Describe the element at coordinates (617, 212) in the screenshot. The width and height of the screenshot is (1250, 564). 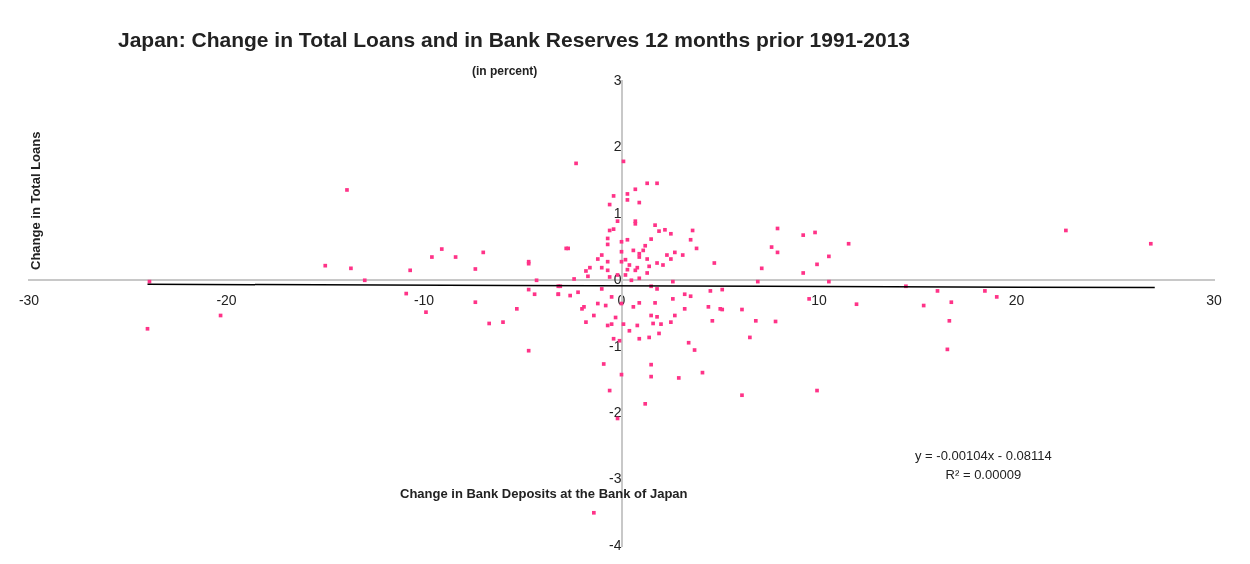
I see `y-tick-label: 1` at that location.